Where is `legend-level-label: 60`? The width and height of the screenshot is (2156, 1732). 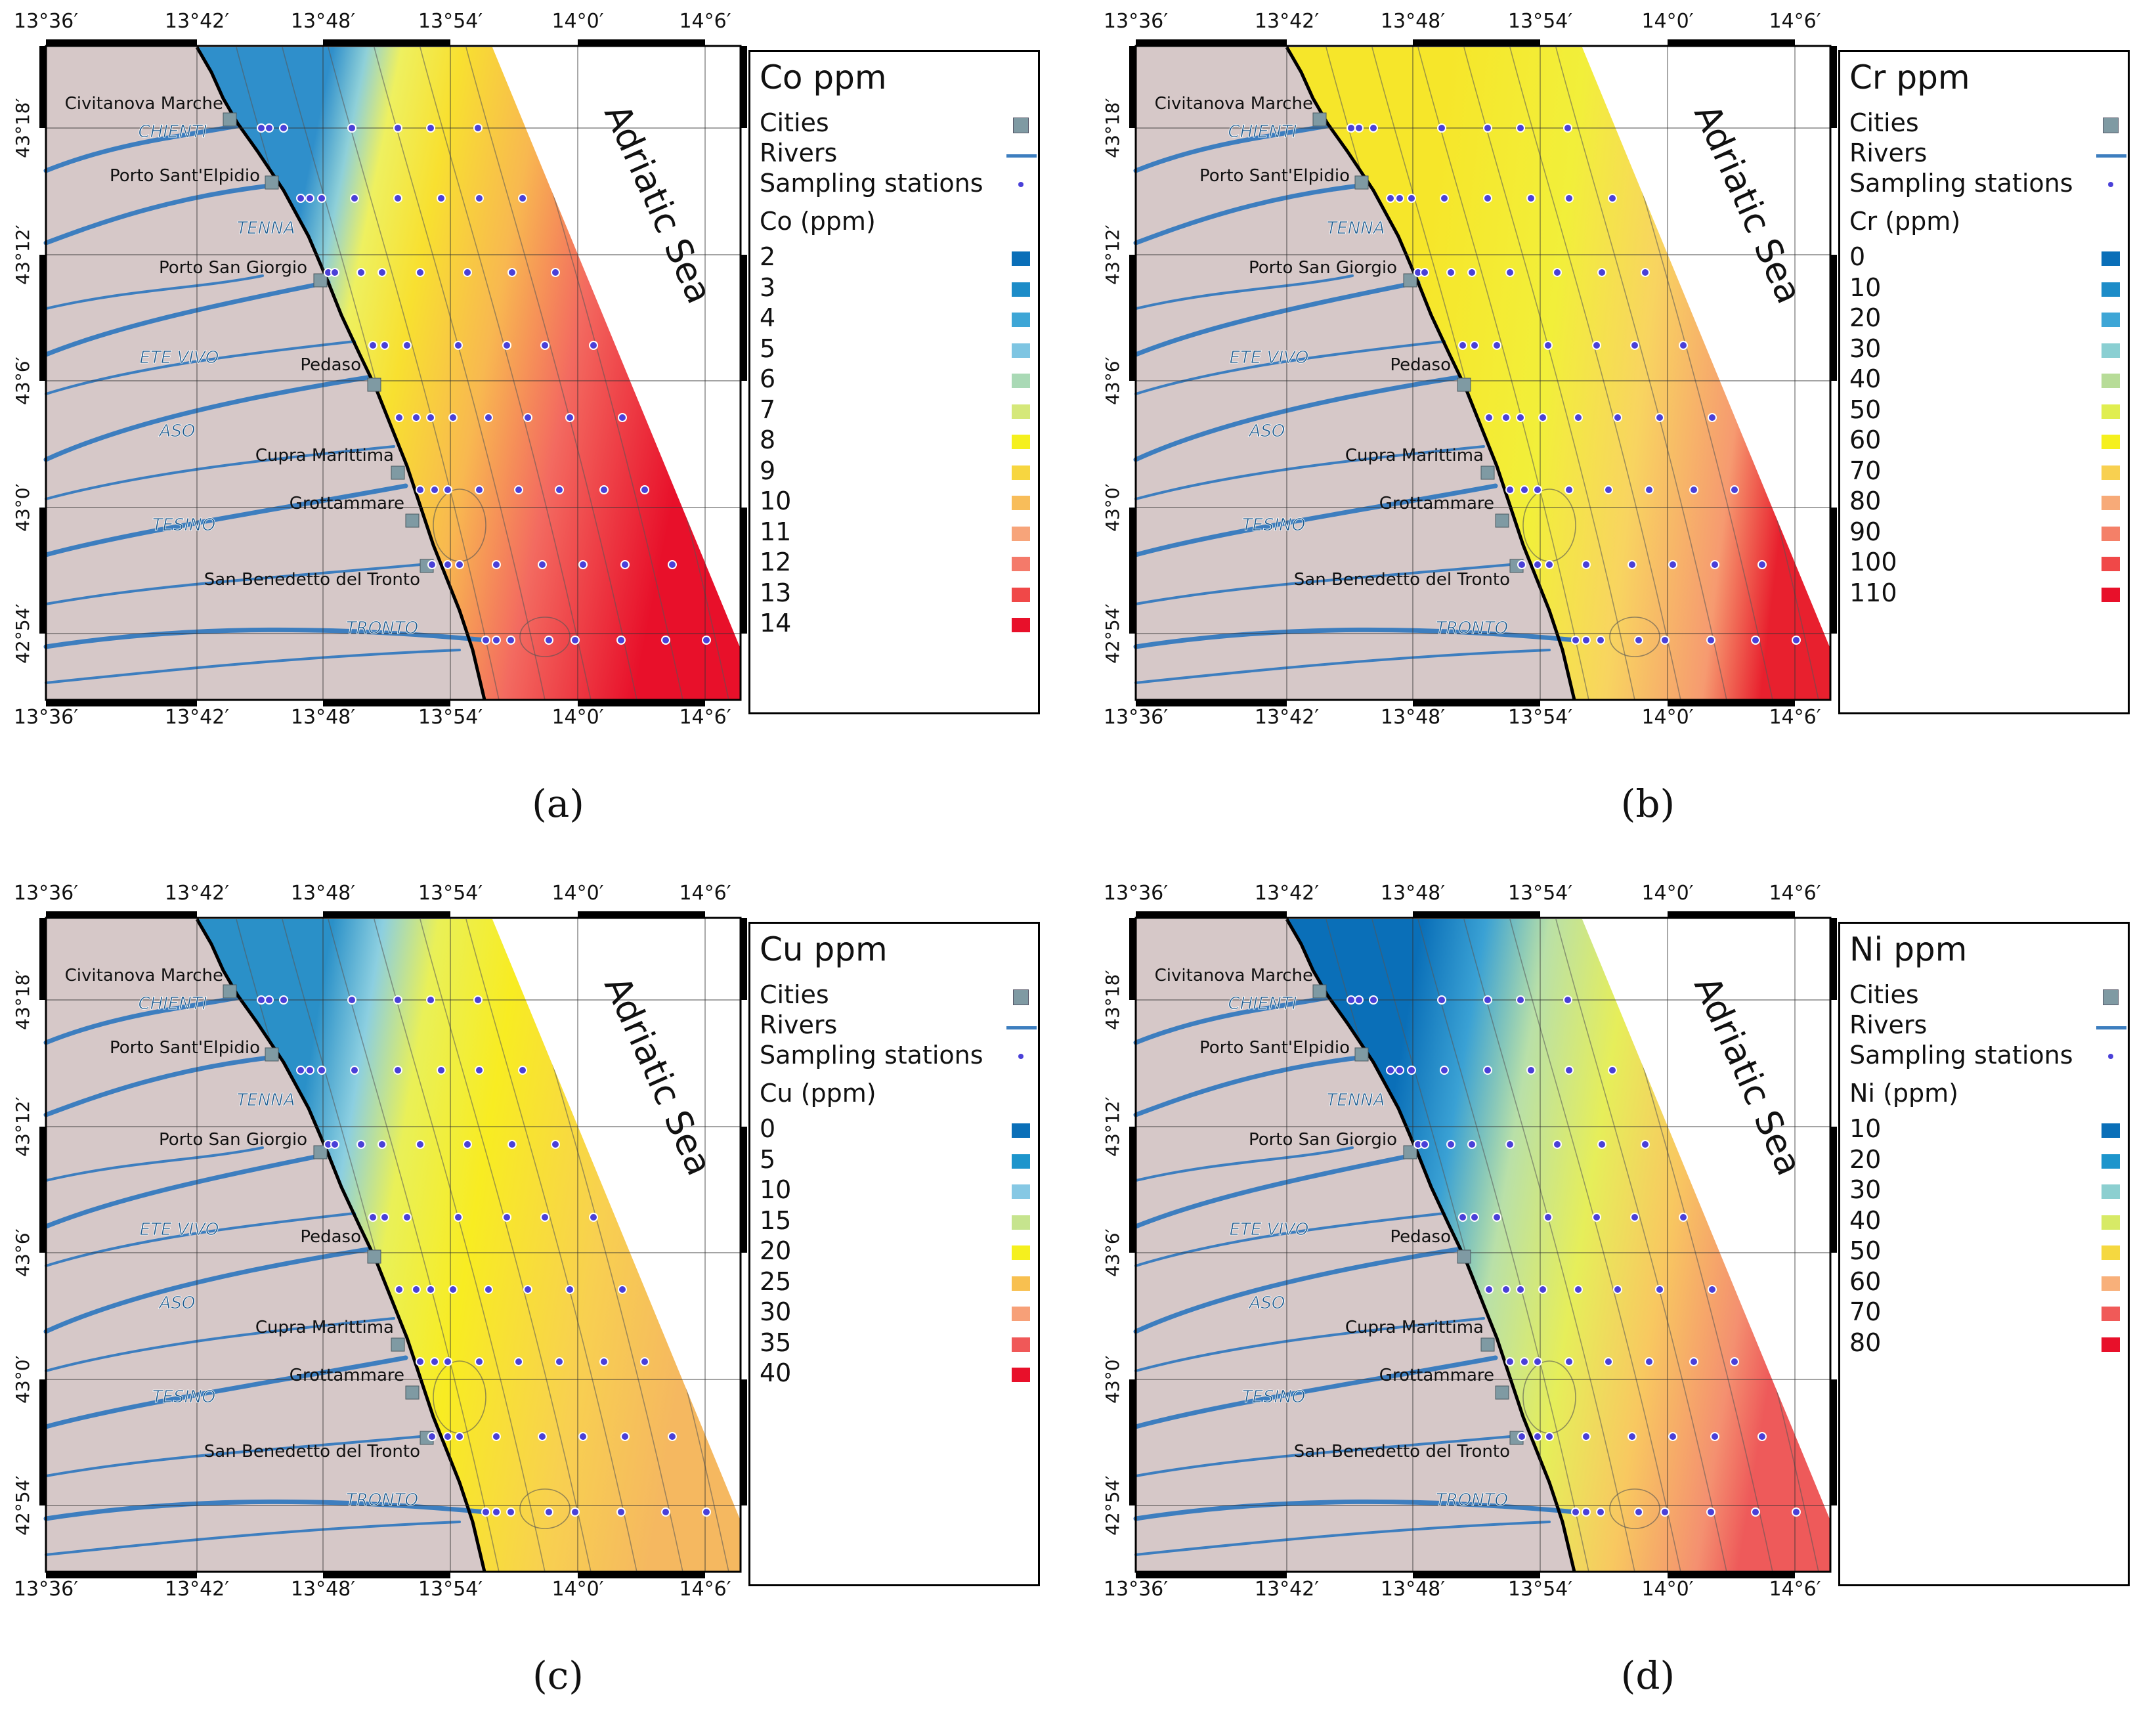 legend-level-label: 60 is located at coordinates (1866, 439).